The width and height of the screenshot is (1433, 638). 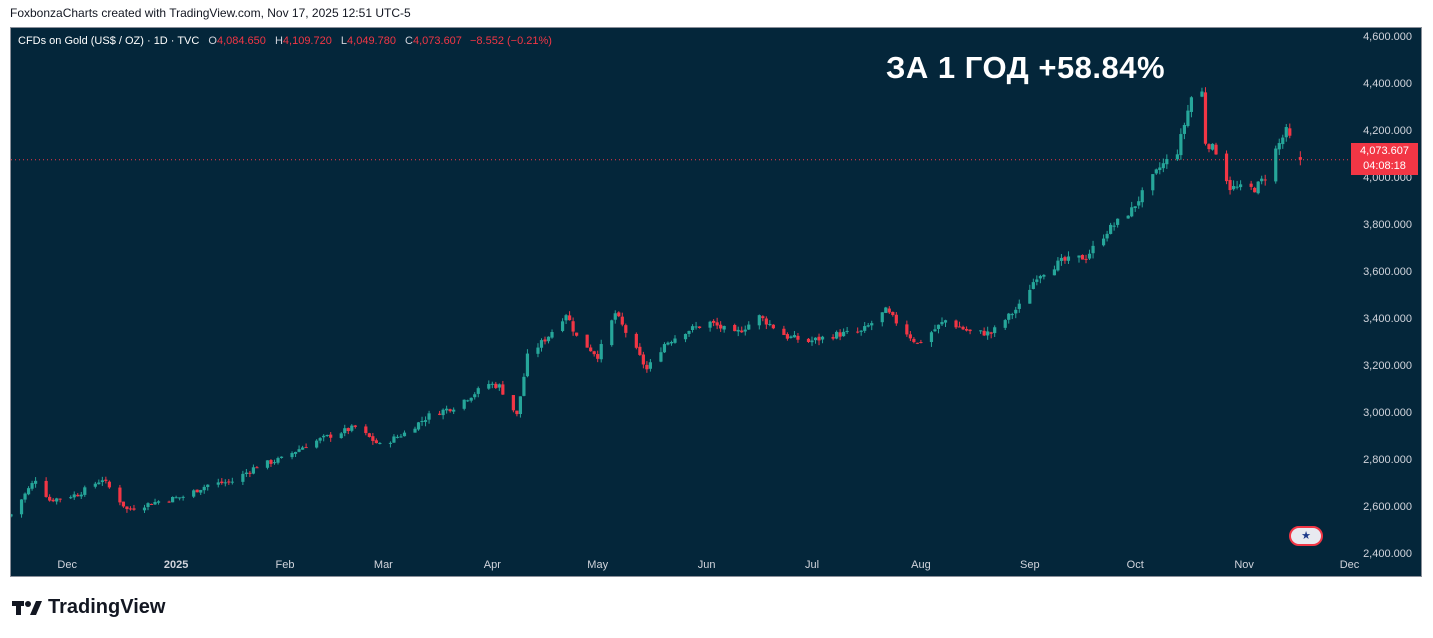 I want to click on y-tick-label: 2,400.000, so click(x=1387, y=554).